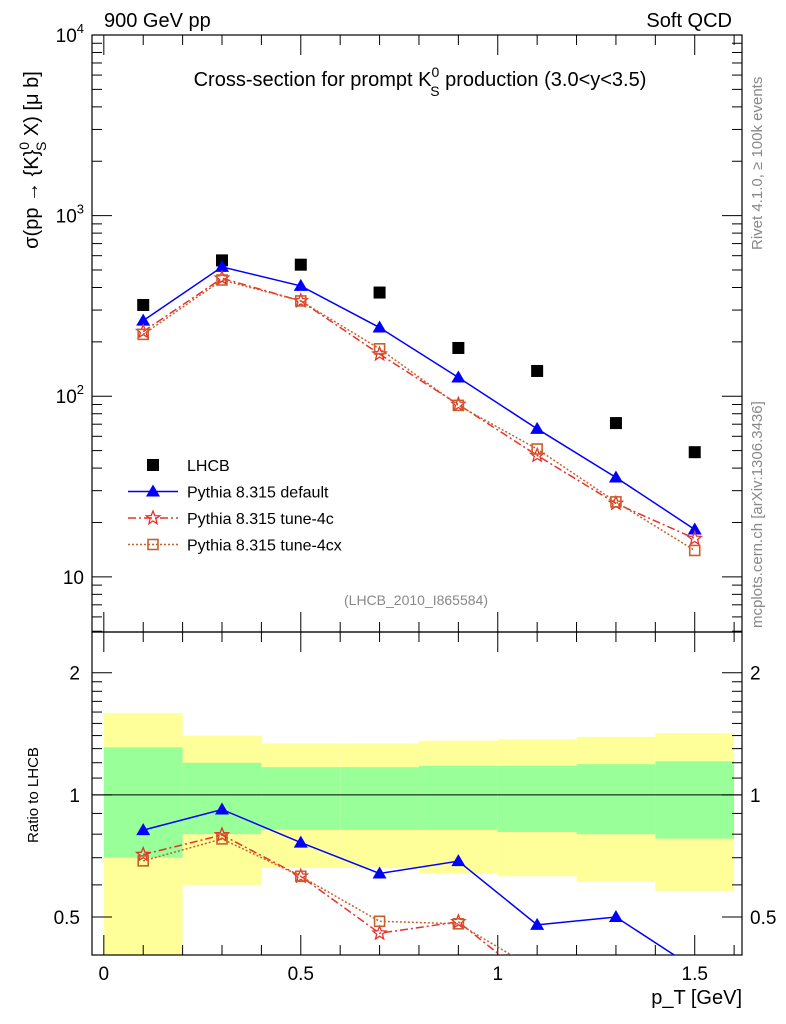  I want to click on ratio-y-tick-label-right: 0.5, so click(763, 918).